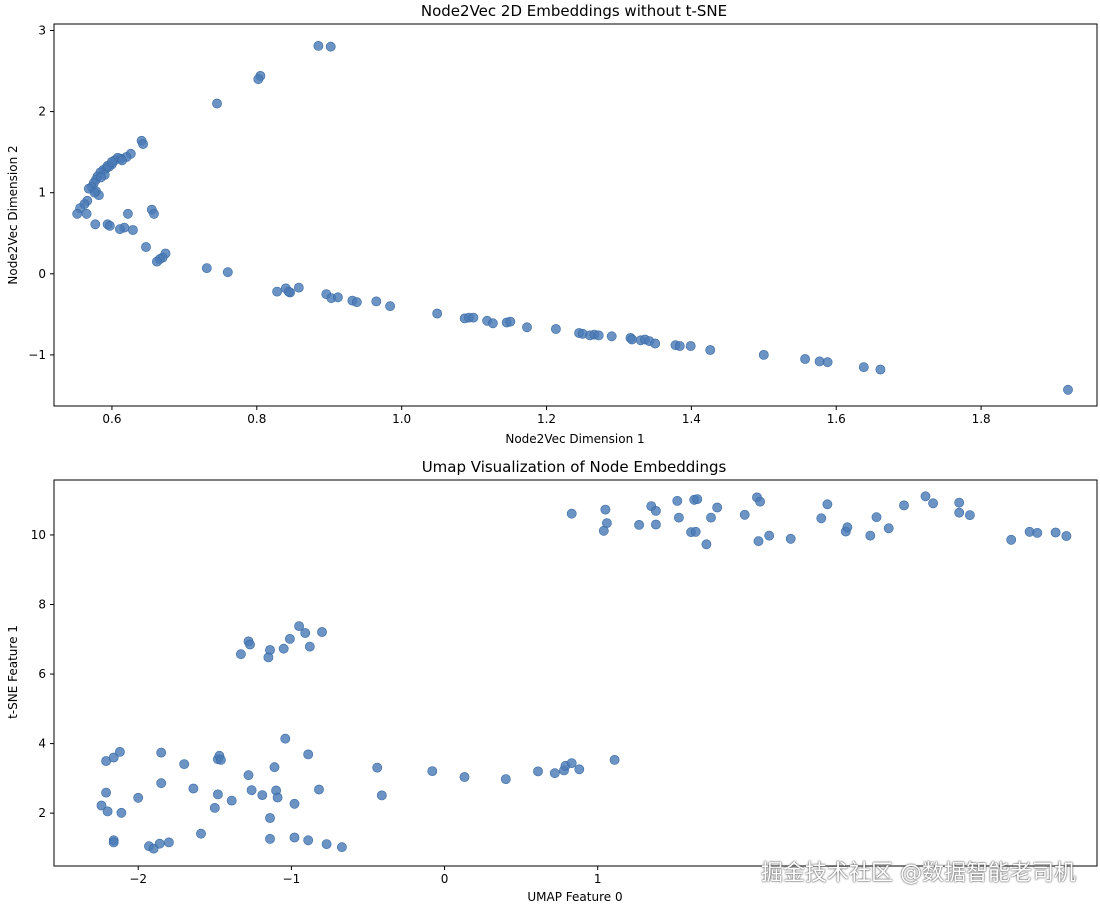 Image resolution: width=1100 pixels, height=907 pixels. What do you see at coordinates (598, 879) in the screenshot?
I see `x-tick-label: 1` at bounding box center [598, 879].